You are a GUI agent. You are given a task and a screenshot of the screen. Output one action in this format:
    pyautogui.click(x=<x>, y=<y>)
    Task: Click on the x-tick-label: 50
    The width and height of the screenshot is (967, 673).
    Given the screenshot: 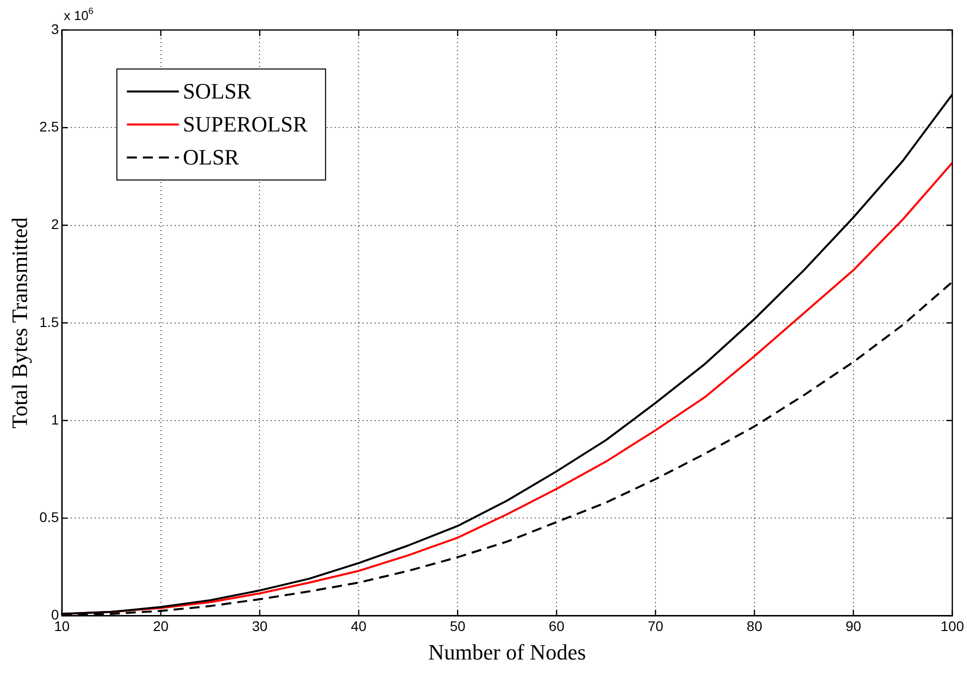 What is the action you would take?
    pyautogui.click(x=458, y=626)
    